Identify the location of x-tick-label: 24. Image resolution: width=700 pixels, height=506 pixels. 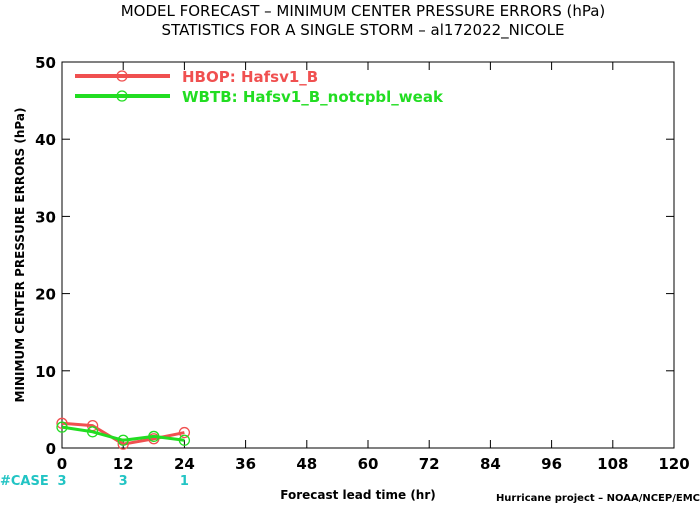
(184, 464).